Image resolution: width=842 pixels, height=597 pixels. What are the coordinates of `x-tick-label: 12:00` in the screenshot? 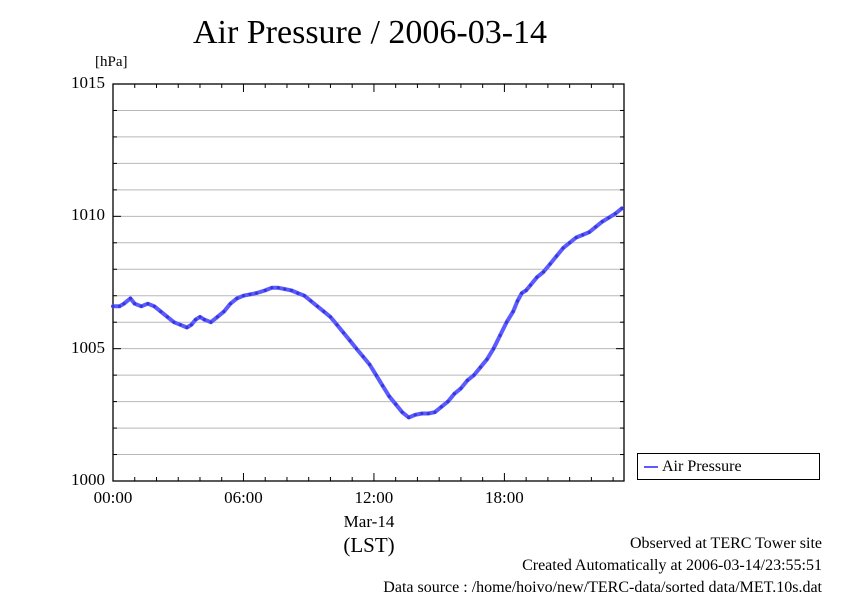 It's located at (374, 497).